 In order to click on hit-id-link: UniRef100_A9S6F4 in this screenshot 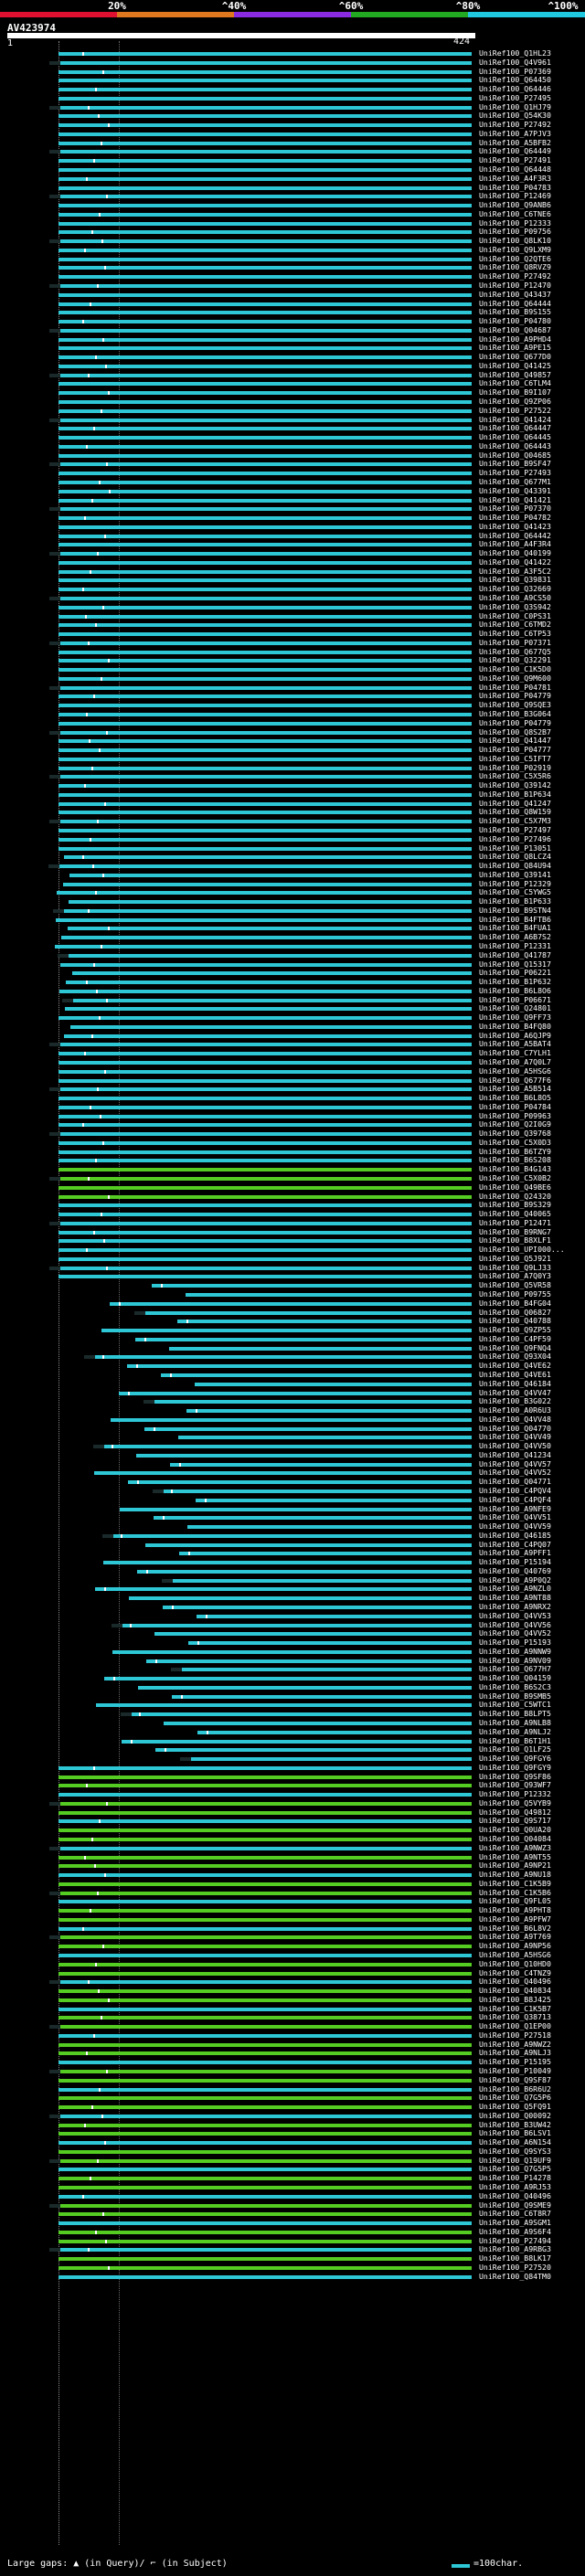, I will do `click(515, 2231)`.